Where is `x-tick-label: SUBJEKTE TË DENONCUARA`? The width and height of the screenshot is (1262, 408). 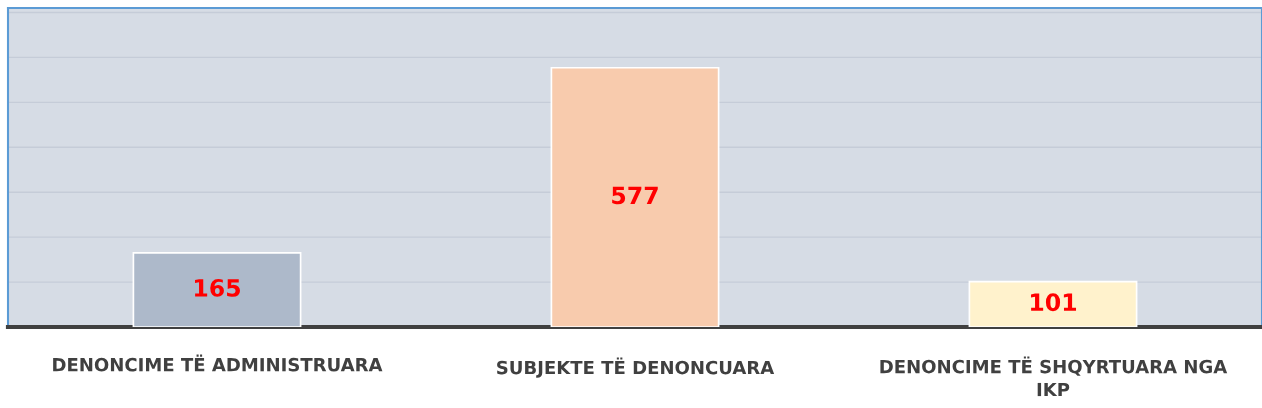 x-tick-label: SUBJEKTE TË DENONCUARA is located at coordinates (636, 367).